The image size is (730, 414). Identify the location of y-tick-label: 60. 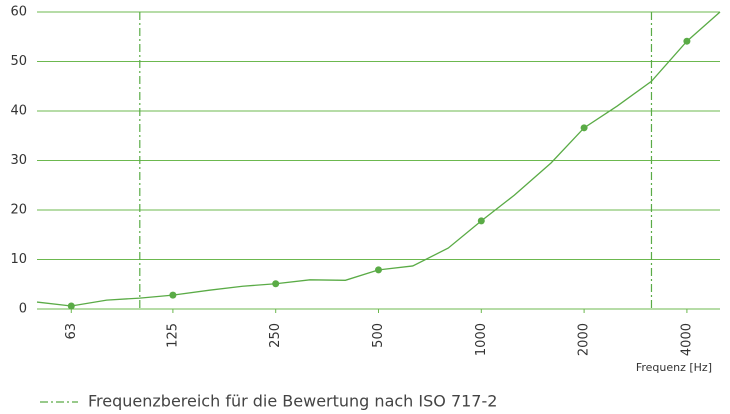
(18, 12).